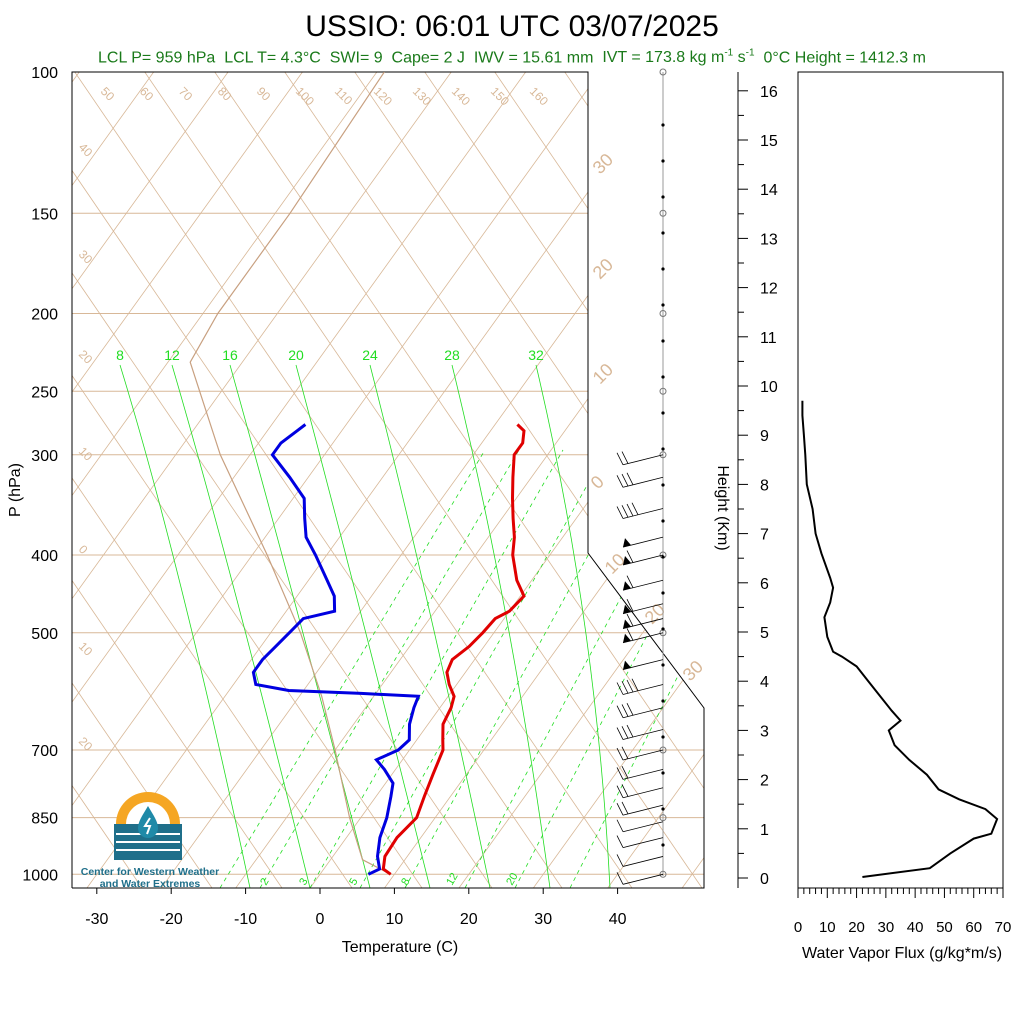  I want to click on adiabat-label: 0, so click(597, 482).